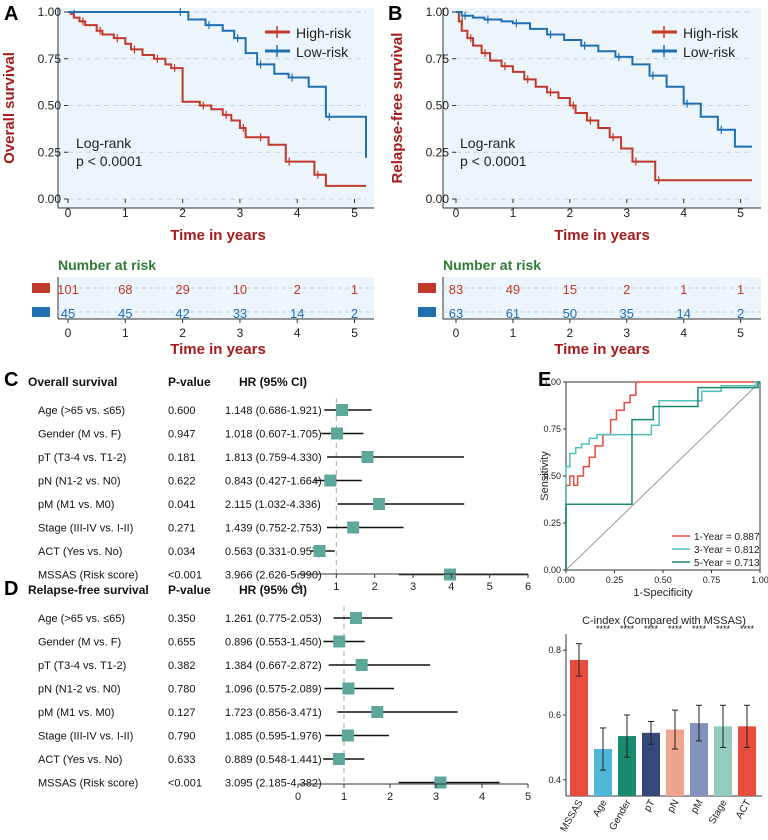  I want to click on forest-c-title: Overall survival, so click(72, 382).